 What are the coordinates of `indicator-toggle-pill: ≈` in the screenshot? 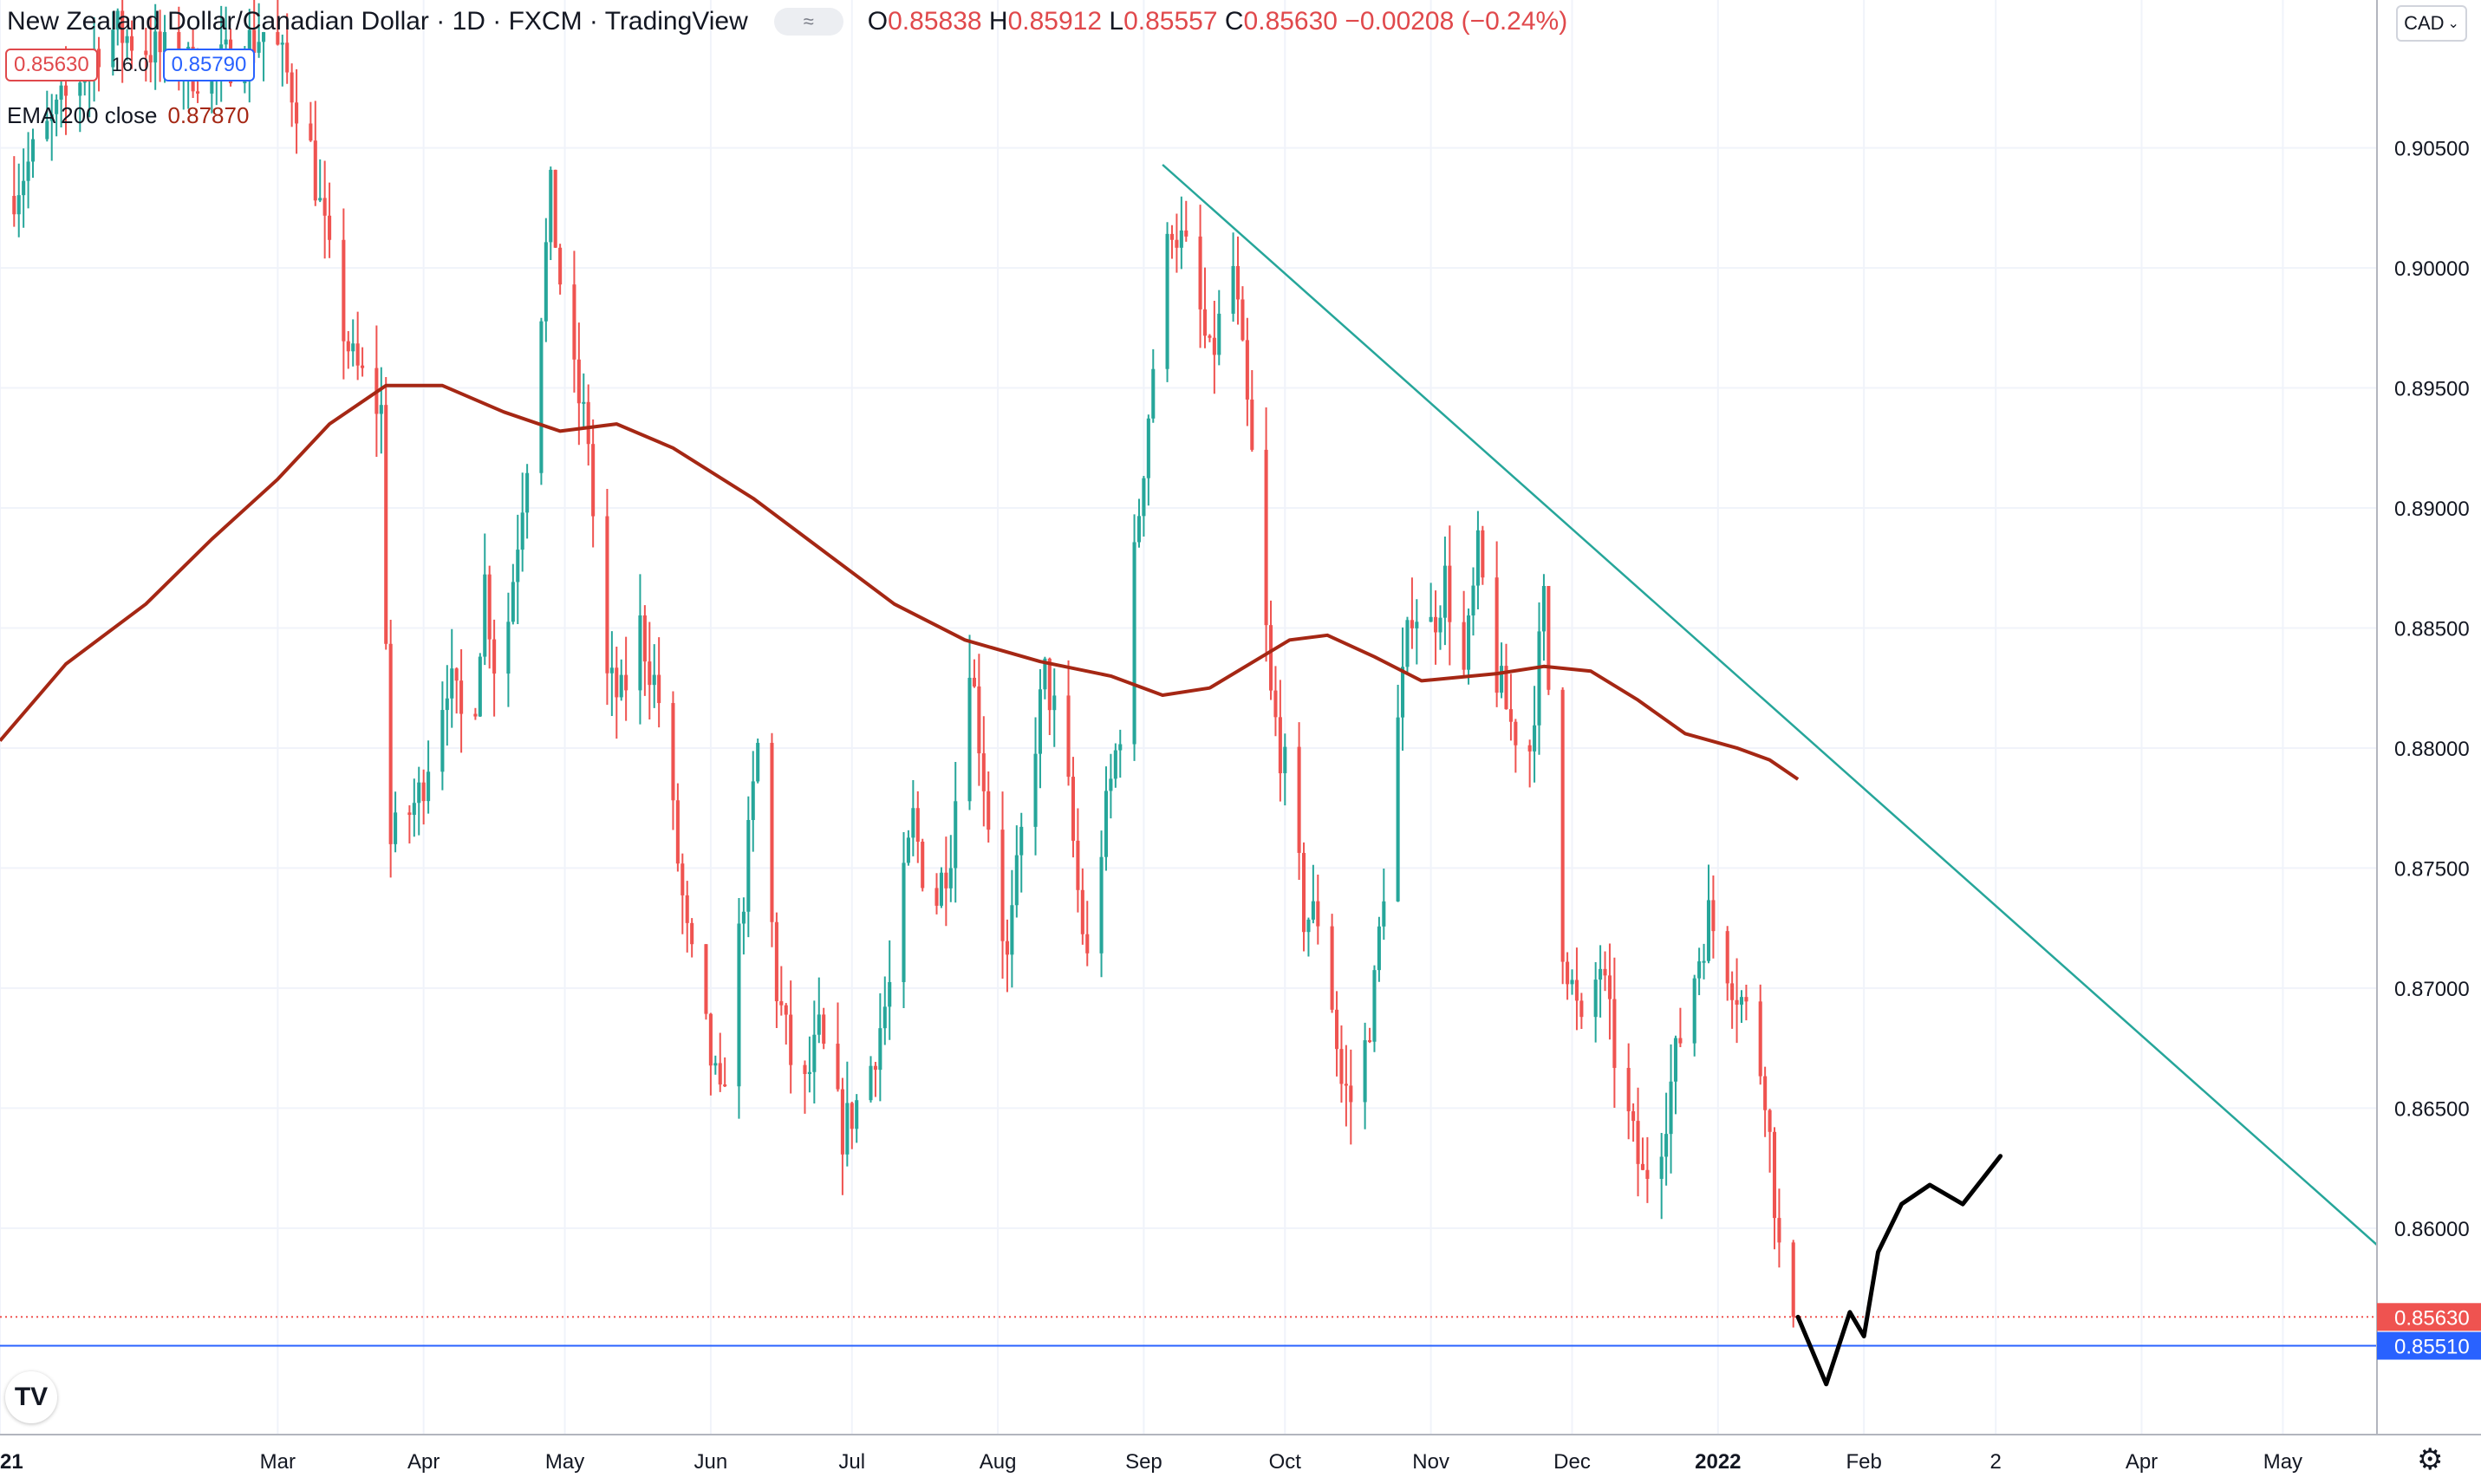 It's located at (808, 22).